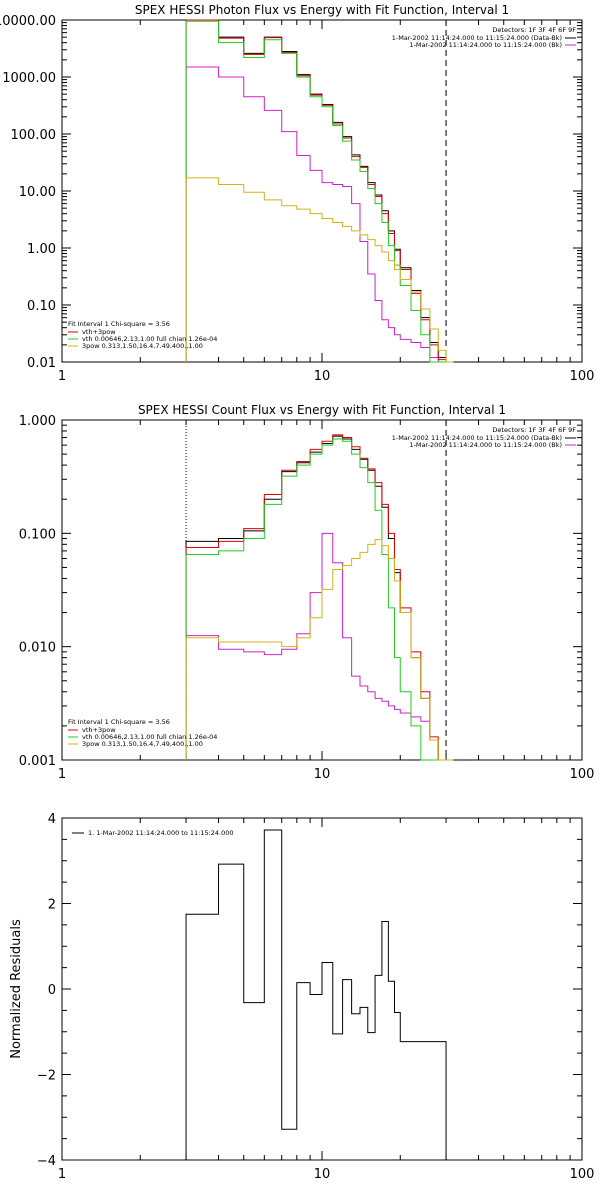  What do you see at coordinates (582, 1174) in the screenshot?
I see `x-tick-label-2: 100` at bounding box center [582, 1174].